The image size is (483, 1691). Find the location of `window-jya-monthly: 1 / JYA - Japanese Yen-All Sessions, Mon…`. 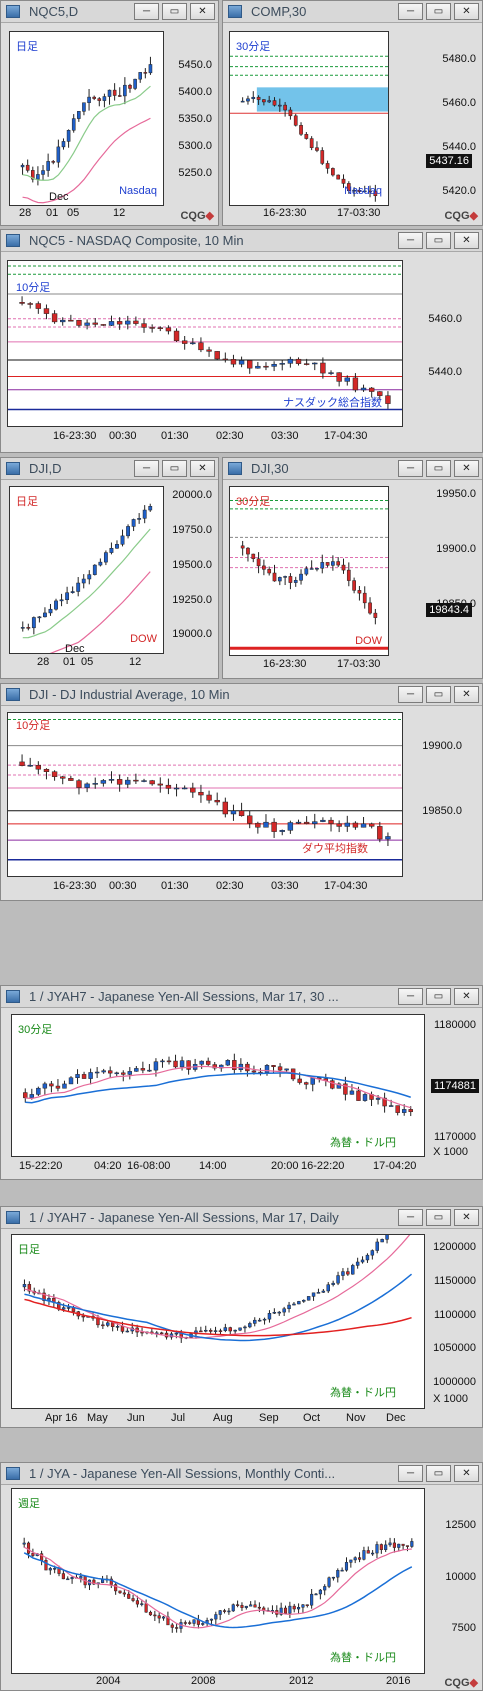

window-jya-monthly: 1 / JYA - Japanese Yen-All Sessions, Mon… is located at coordinates (241, 1576).